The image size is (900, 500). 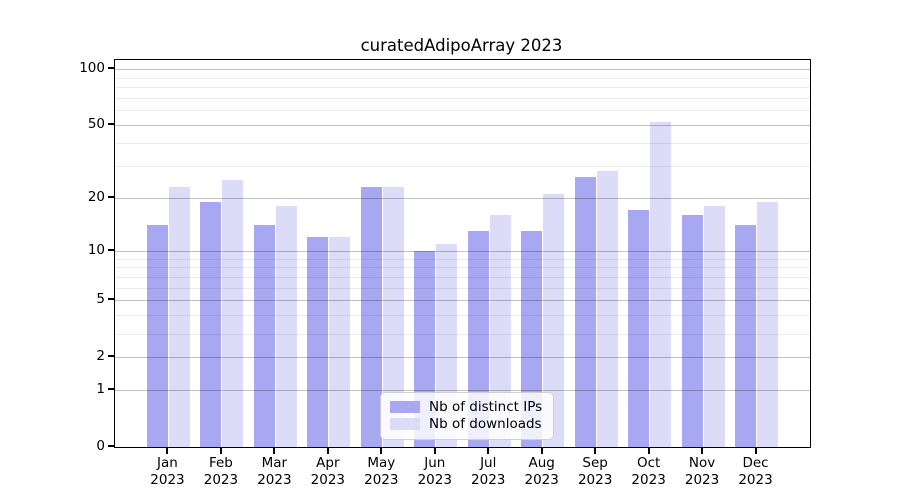 I want to click on xtick-label-may: May 2023, so click(x=381, y=471).